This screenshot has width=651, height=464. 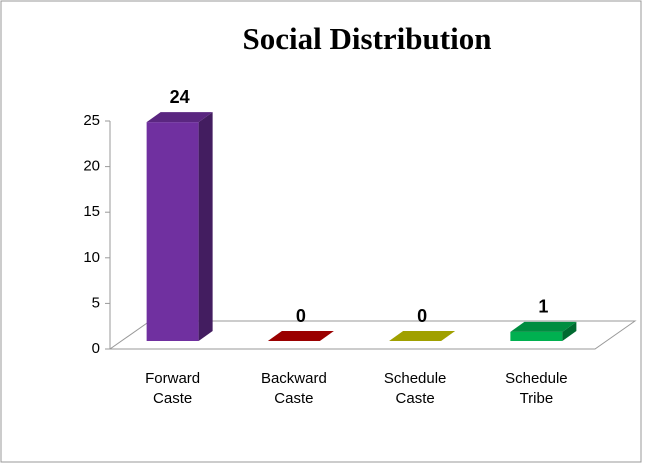 What do you see at coordinates (372, 335) in the screenshot?
I see `floor` at bounding box center [372, 335].